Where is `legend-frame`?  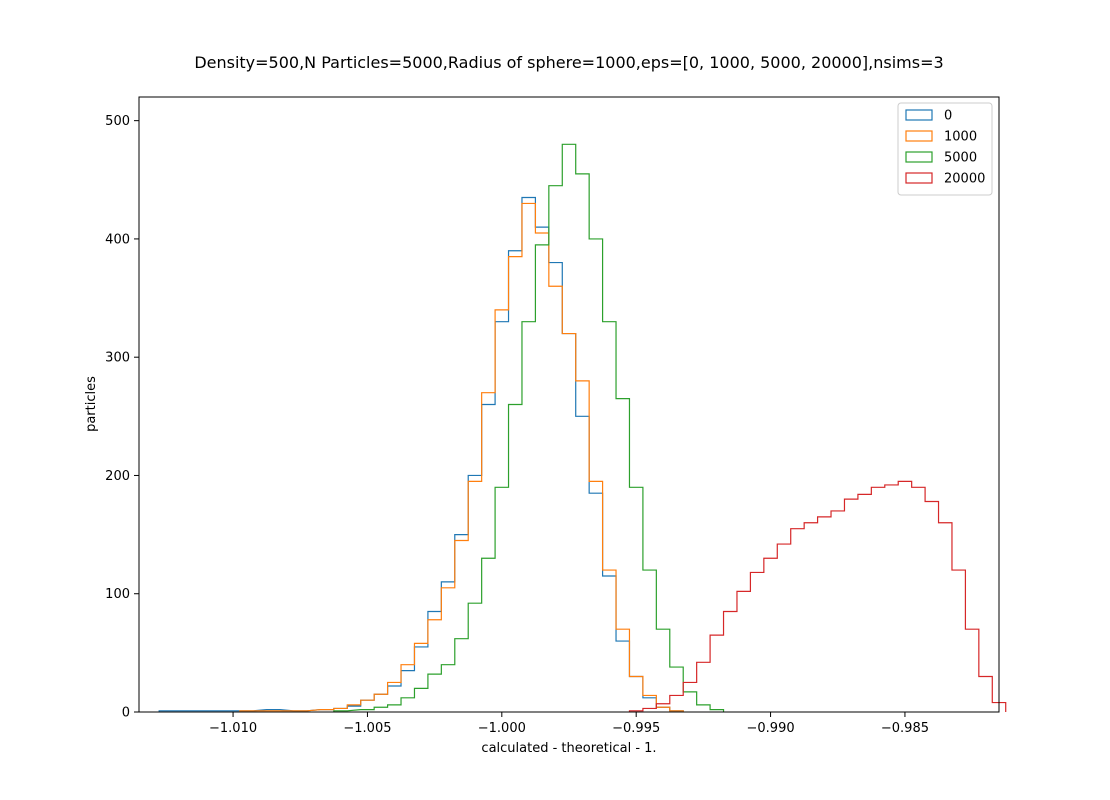
legend-frame is located at coordinates (945, 149).